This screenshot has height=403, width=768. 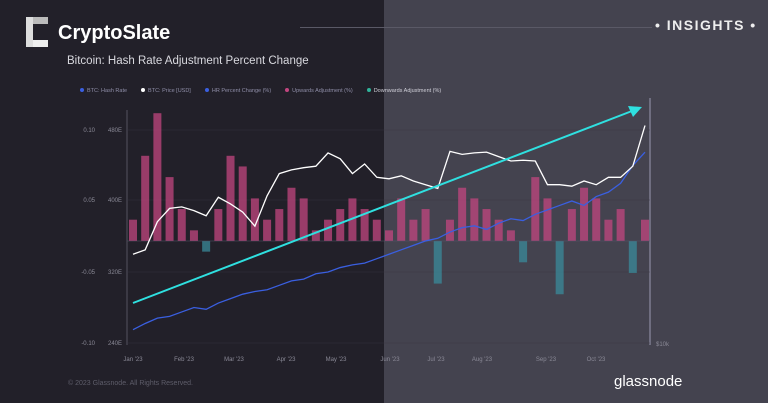 I want to click on brand-name: CryptoSlate, so click(x=114, y=33).